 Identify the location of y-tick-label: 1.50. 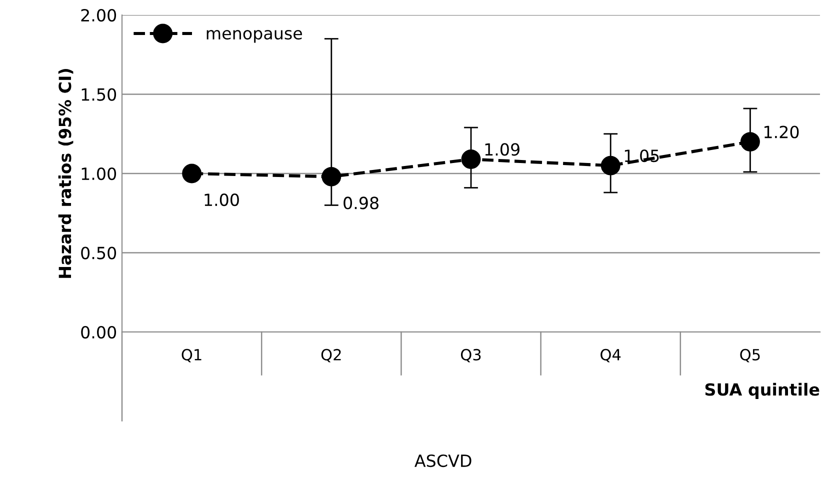
(99, 94).